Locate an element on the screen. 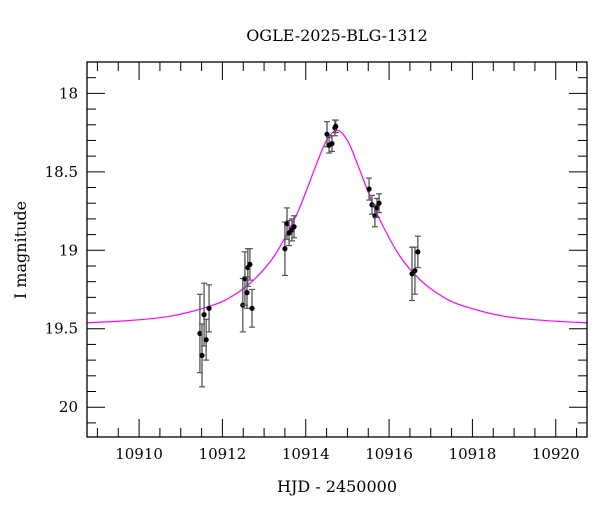 The image size is (600, 512). x-tick-label: 10914 is located at coordinates (306, 454).